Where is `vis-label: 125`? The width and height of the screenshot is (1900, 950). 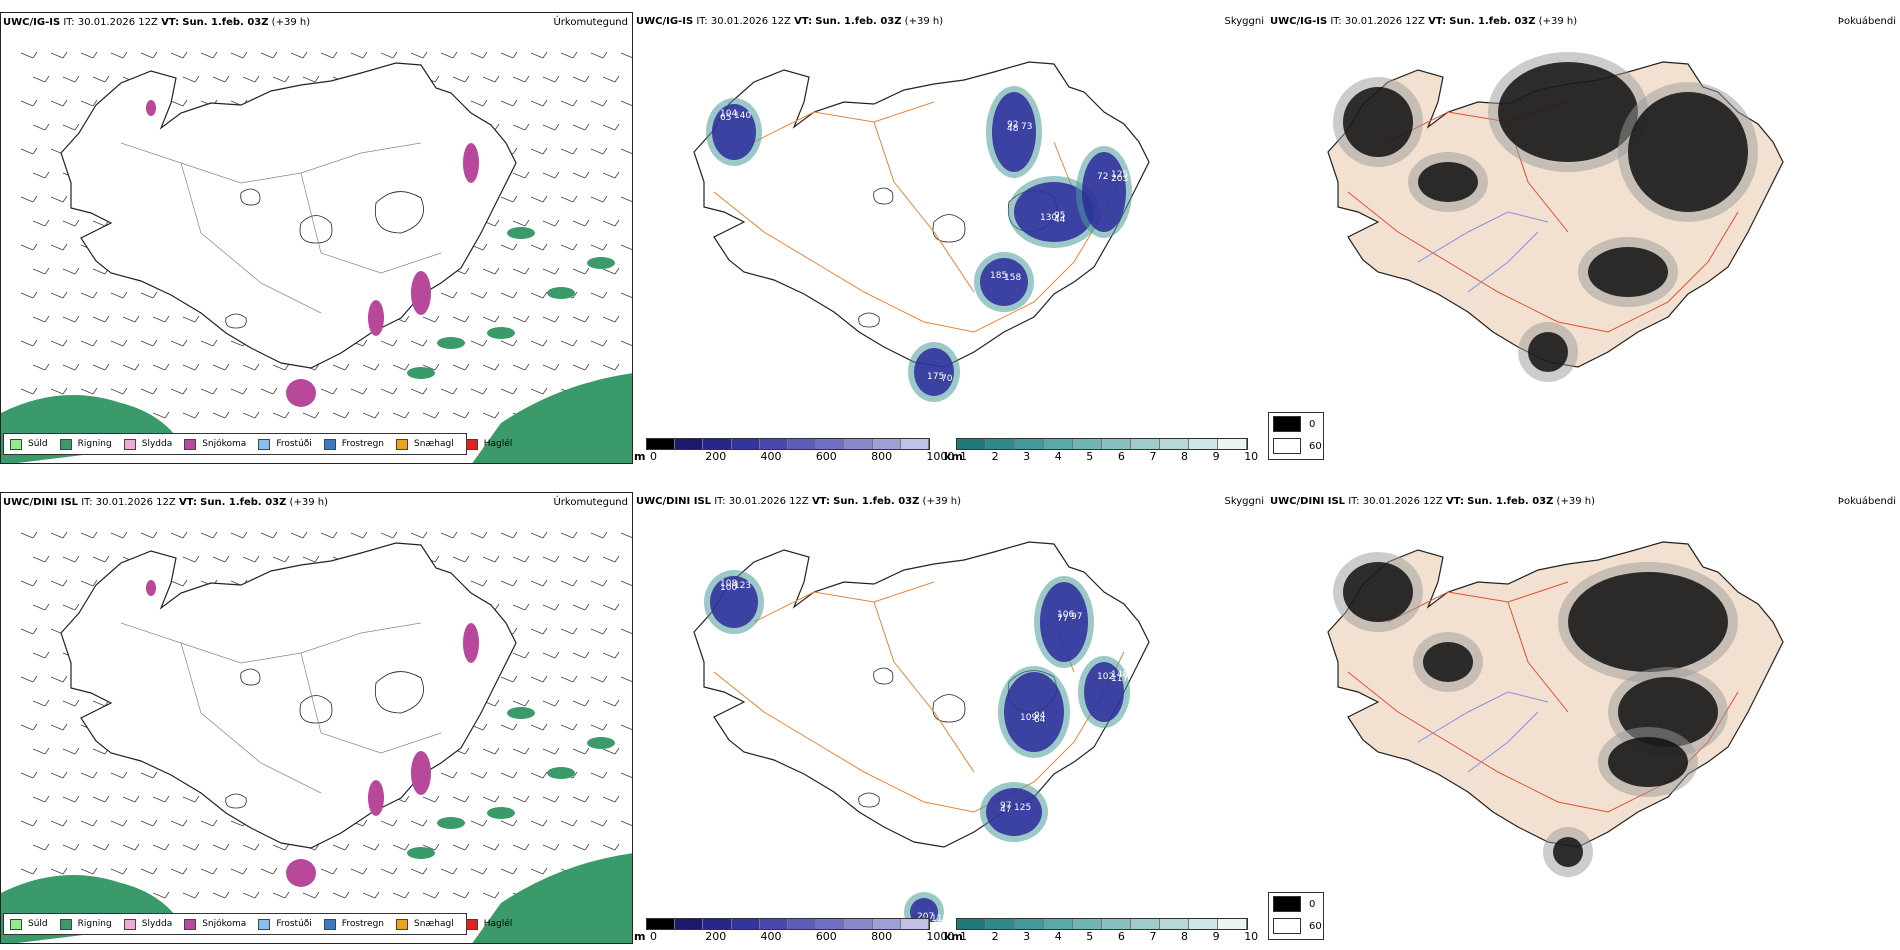
vis-label: 125 is located at coordinates (1022, 808).